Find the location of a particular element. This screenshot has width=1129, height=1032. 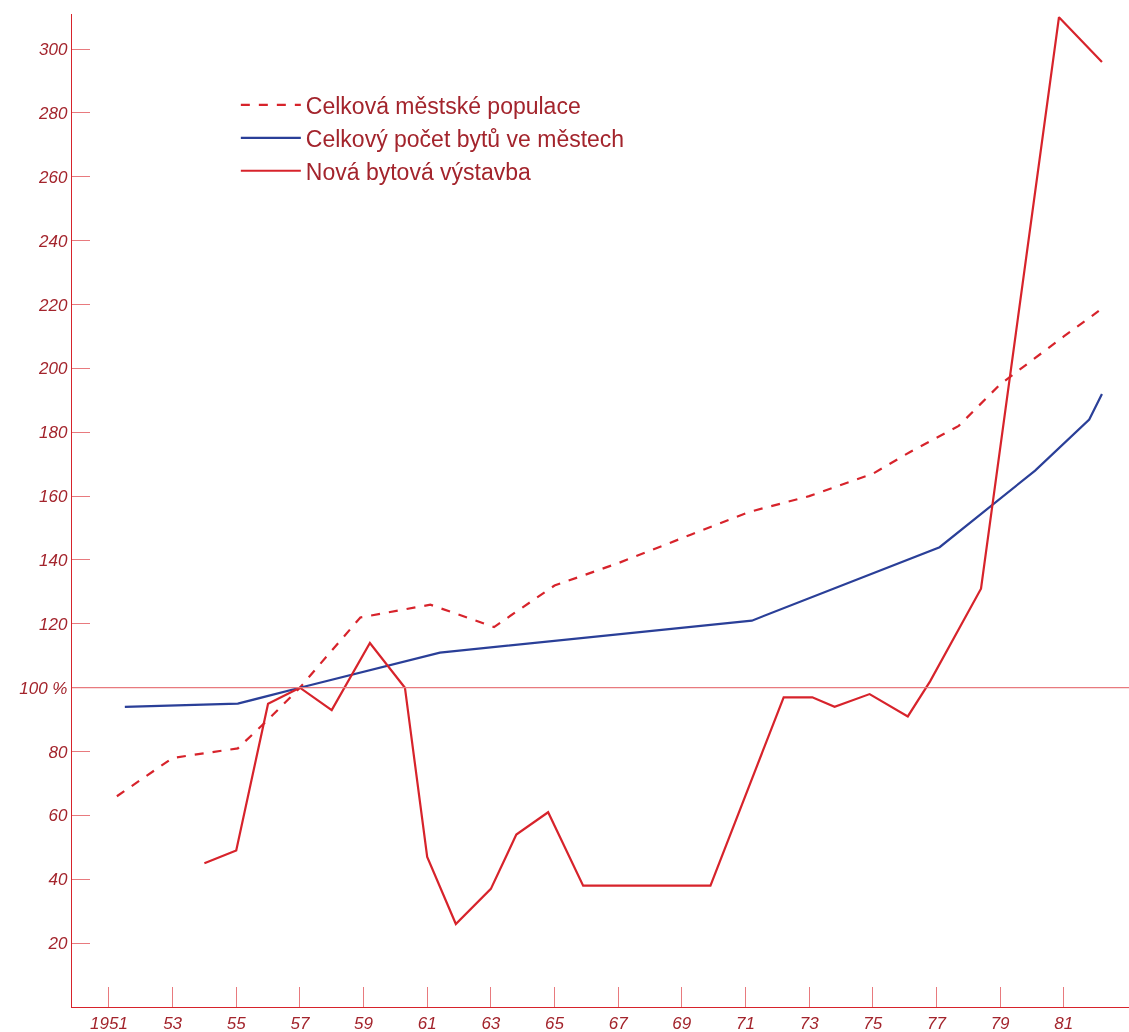

y-tick-label: 40 is located at coordinates (58, 880).